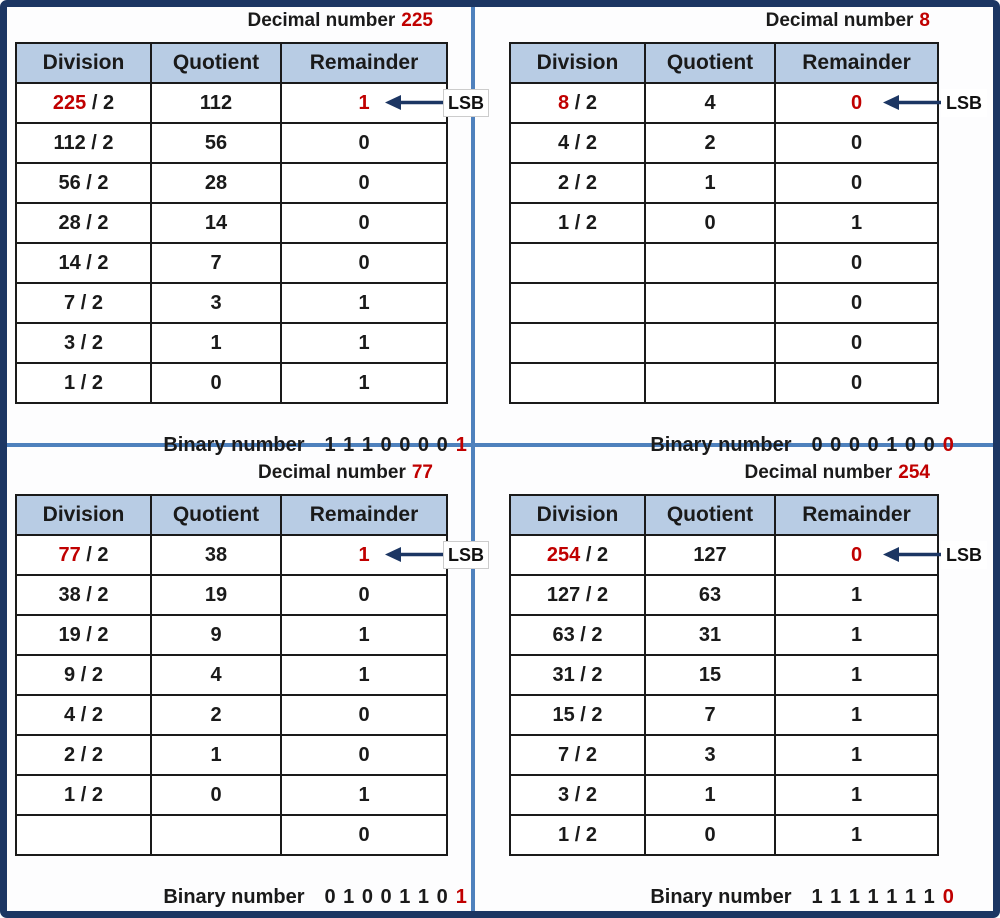 This screenshot has height=918, width=1000. I want to click on table-row: 28 / 2 14 0, so click(231, 223).